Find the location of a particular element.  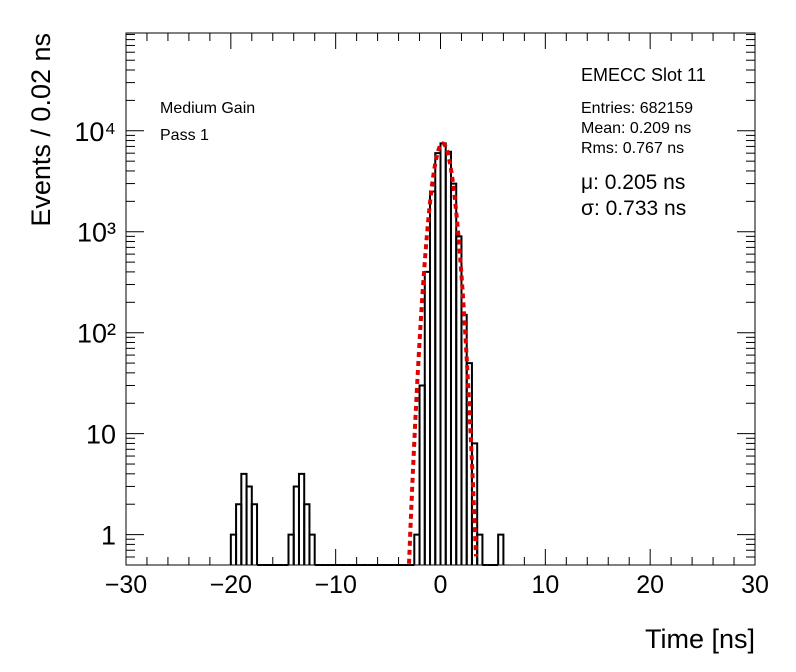

annotation: Mean: 0.209 ns is located at coordinates (636, 128).